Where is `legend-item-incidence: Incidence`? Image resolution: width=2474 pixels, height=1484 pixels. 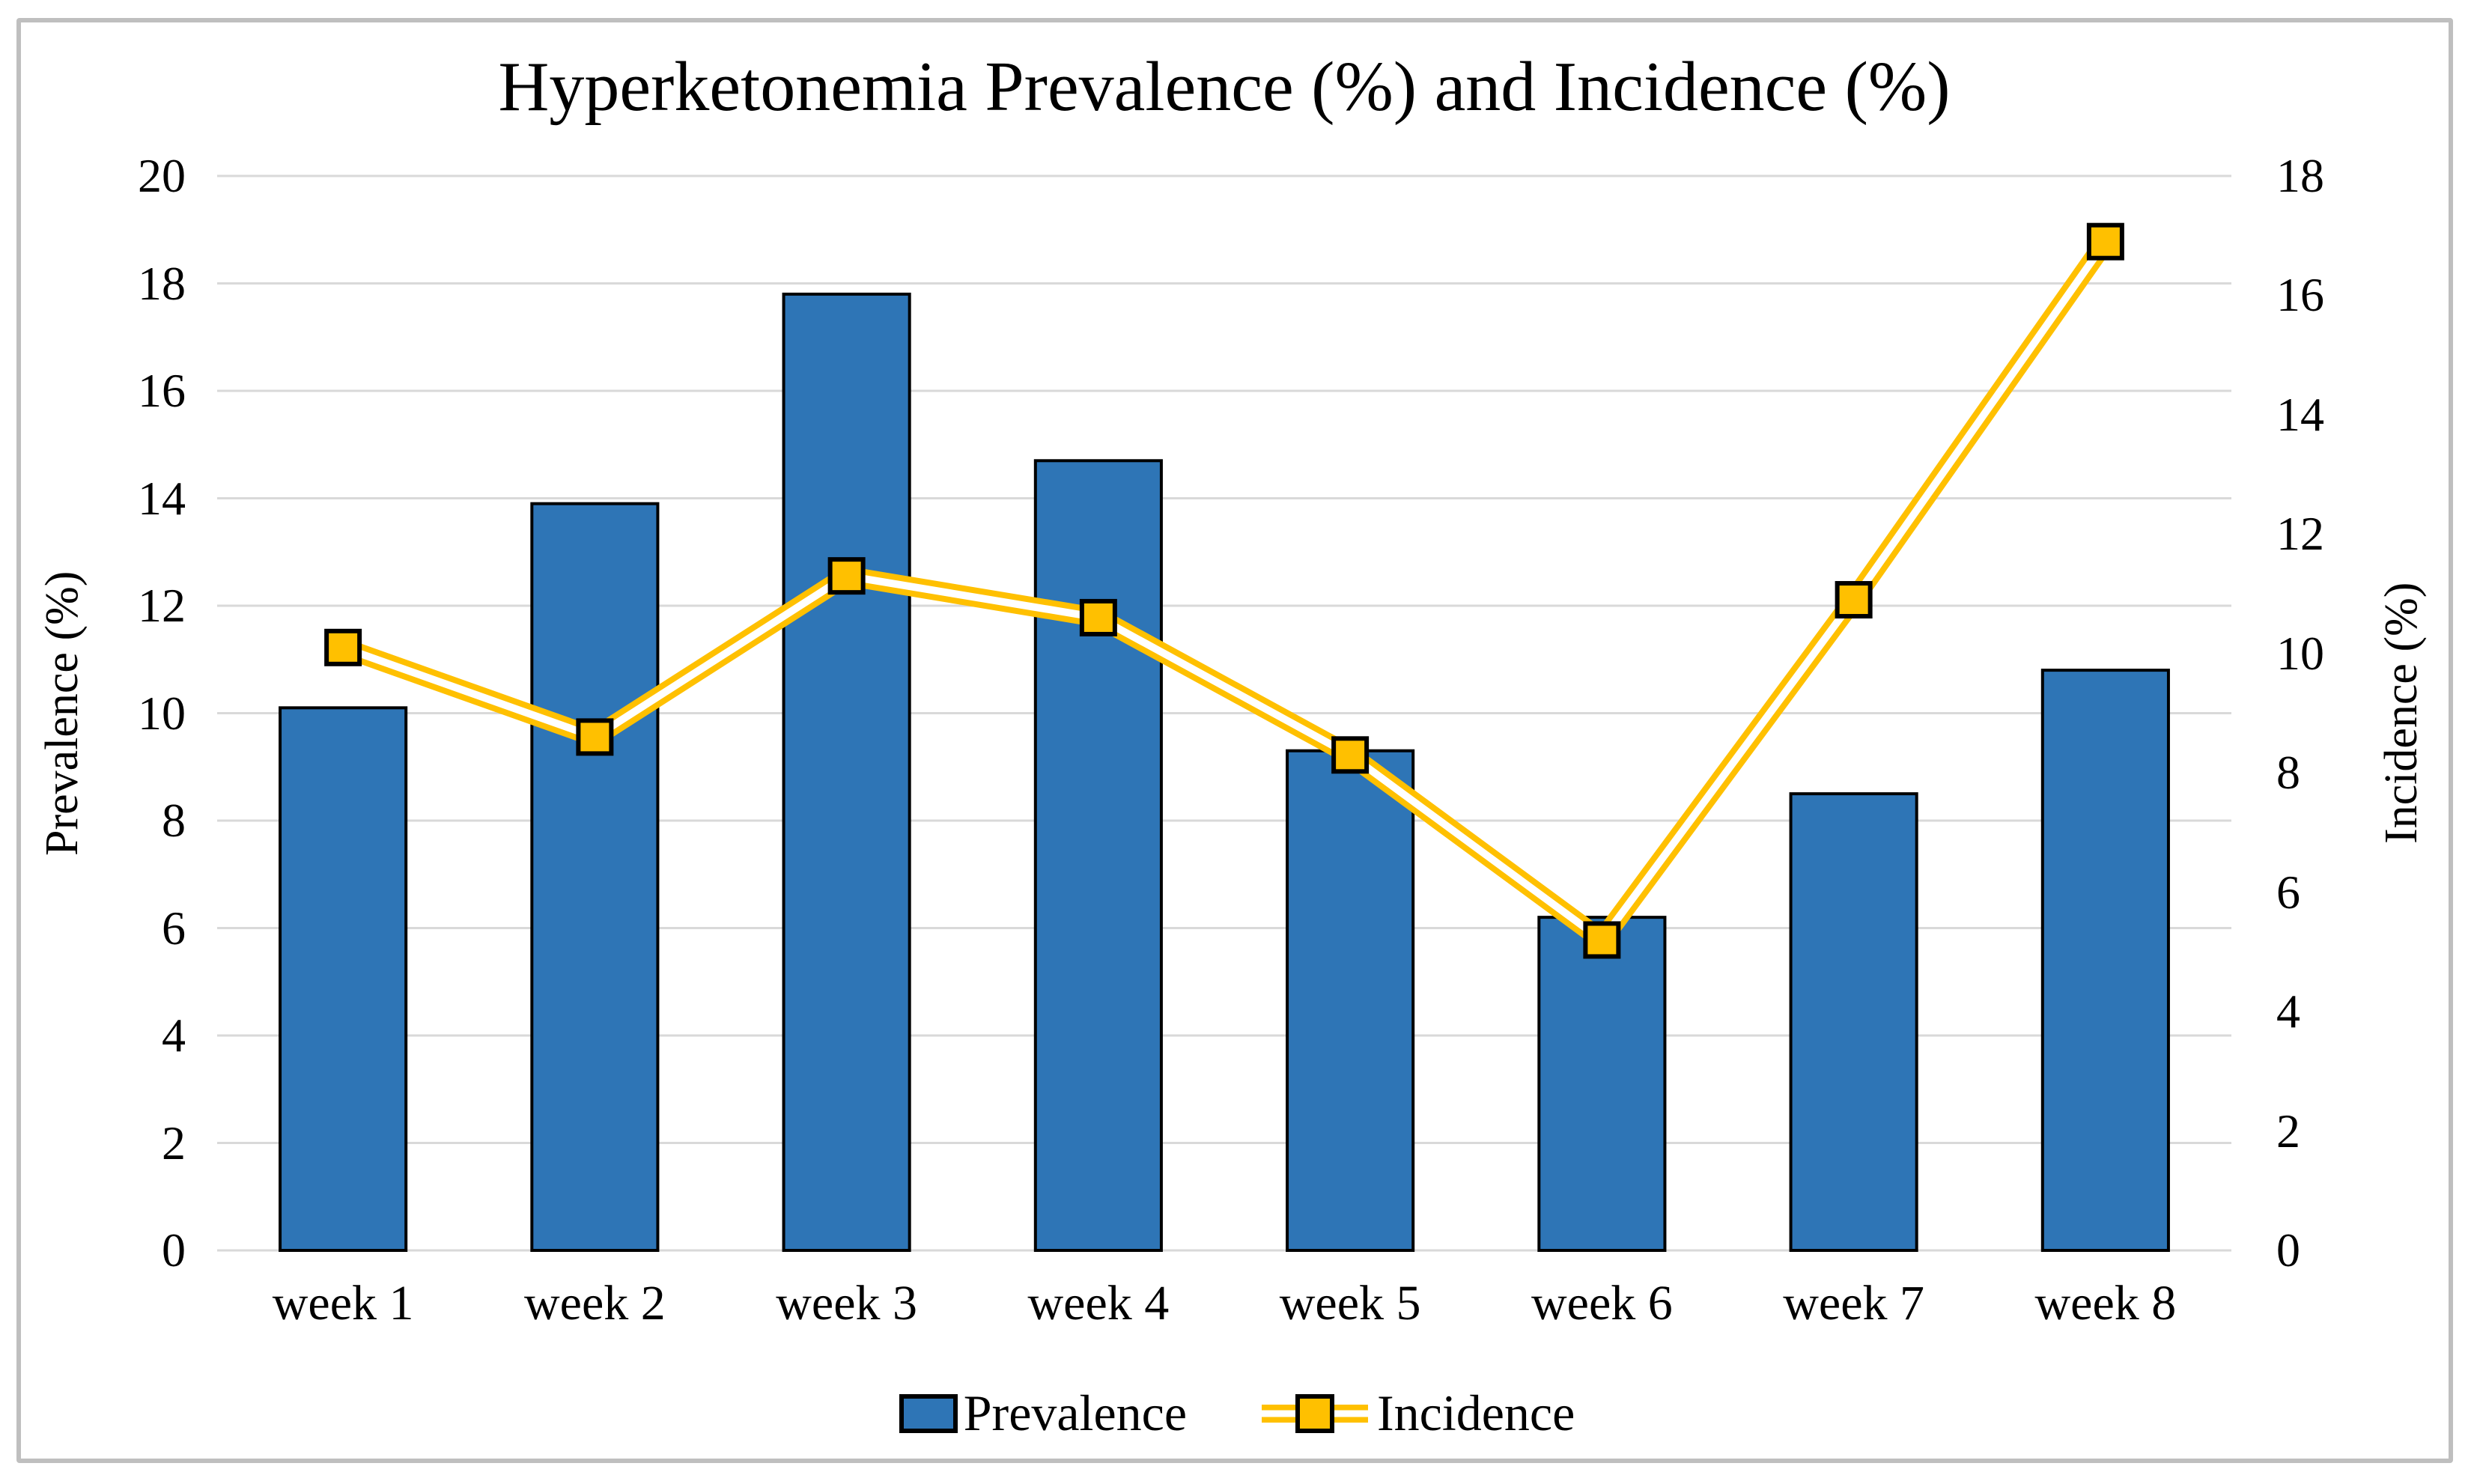
legend-item-incidence: Incidence is located at coordinates (1417, 1413).